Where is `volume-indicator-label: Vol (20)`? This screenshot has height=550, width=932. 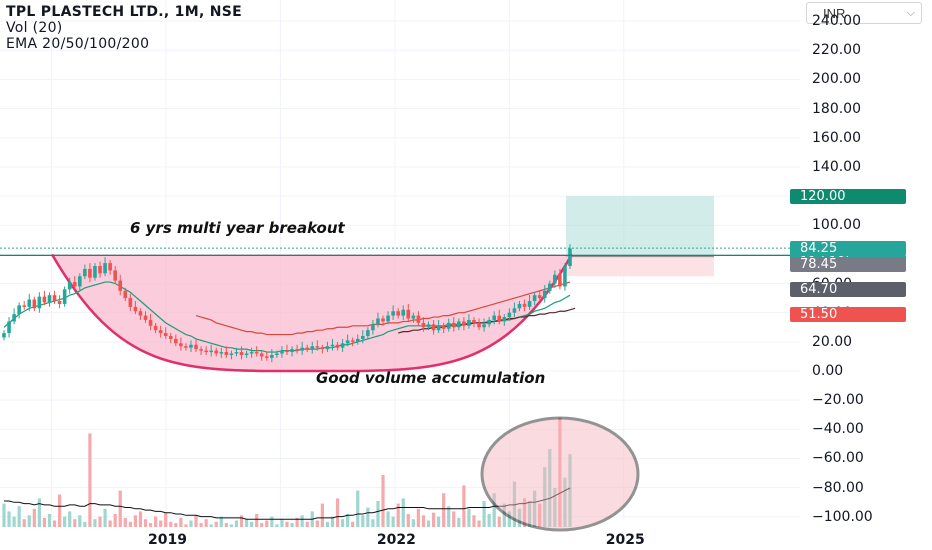 volume-indicator-label: Vol (20) is located at coordinates (34, 28).